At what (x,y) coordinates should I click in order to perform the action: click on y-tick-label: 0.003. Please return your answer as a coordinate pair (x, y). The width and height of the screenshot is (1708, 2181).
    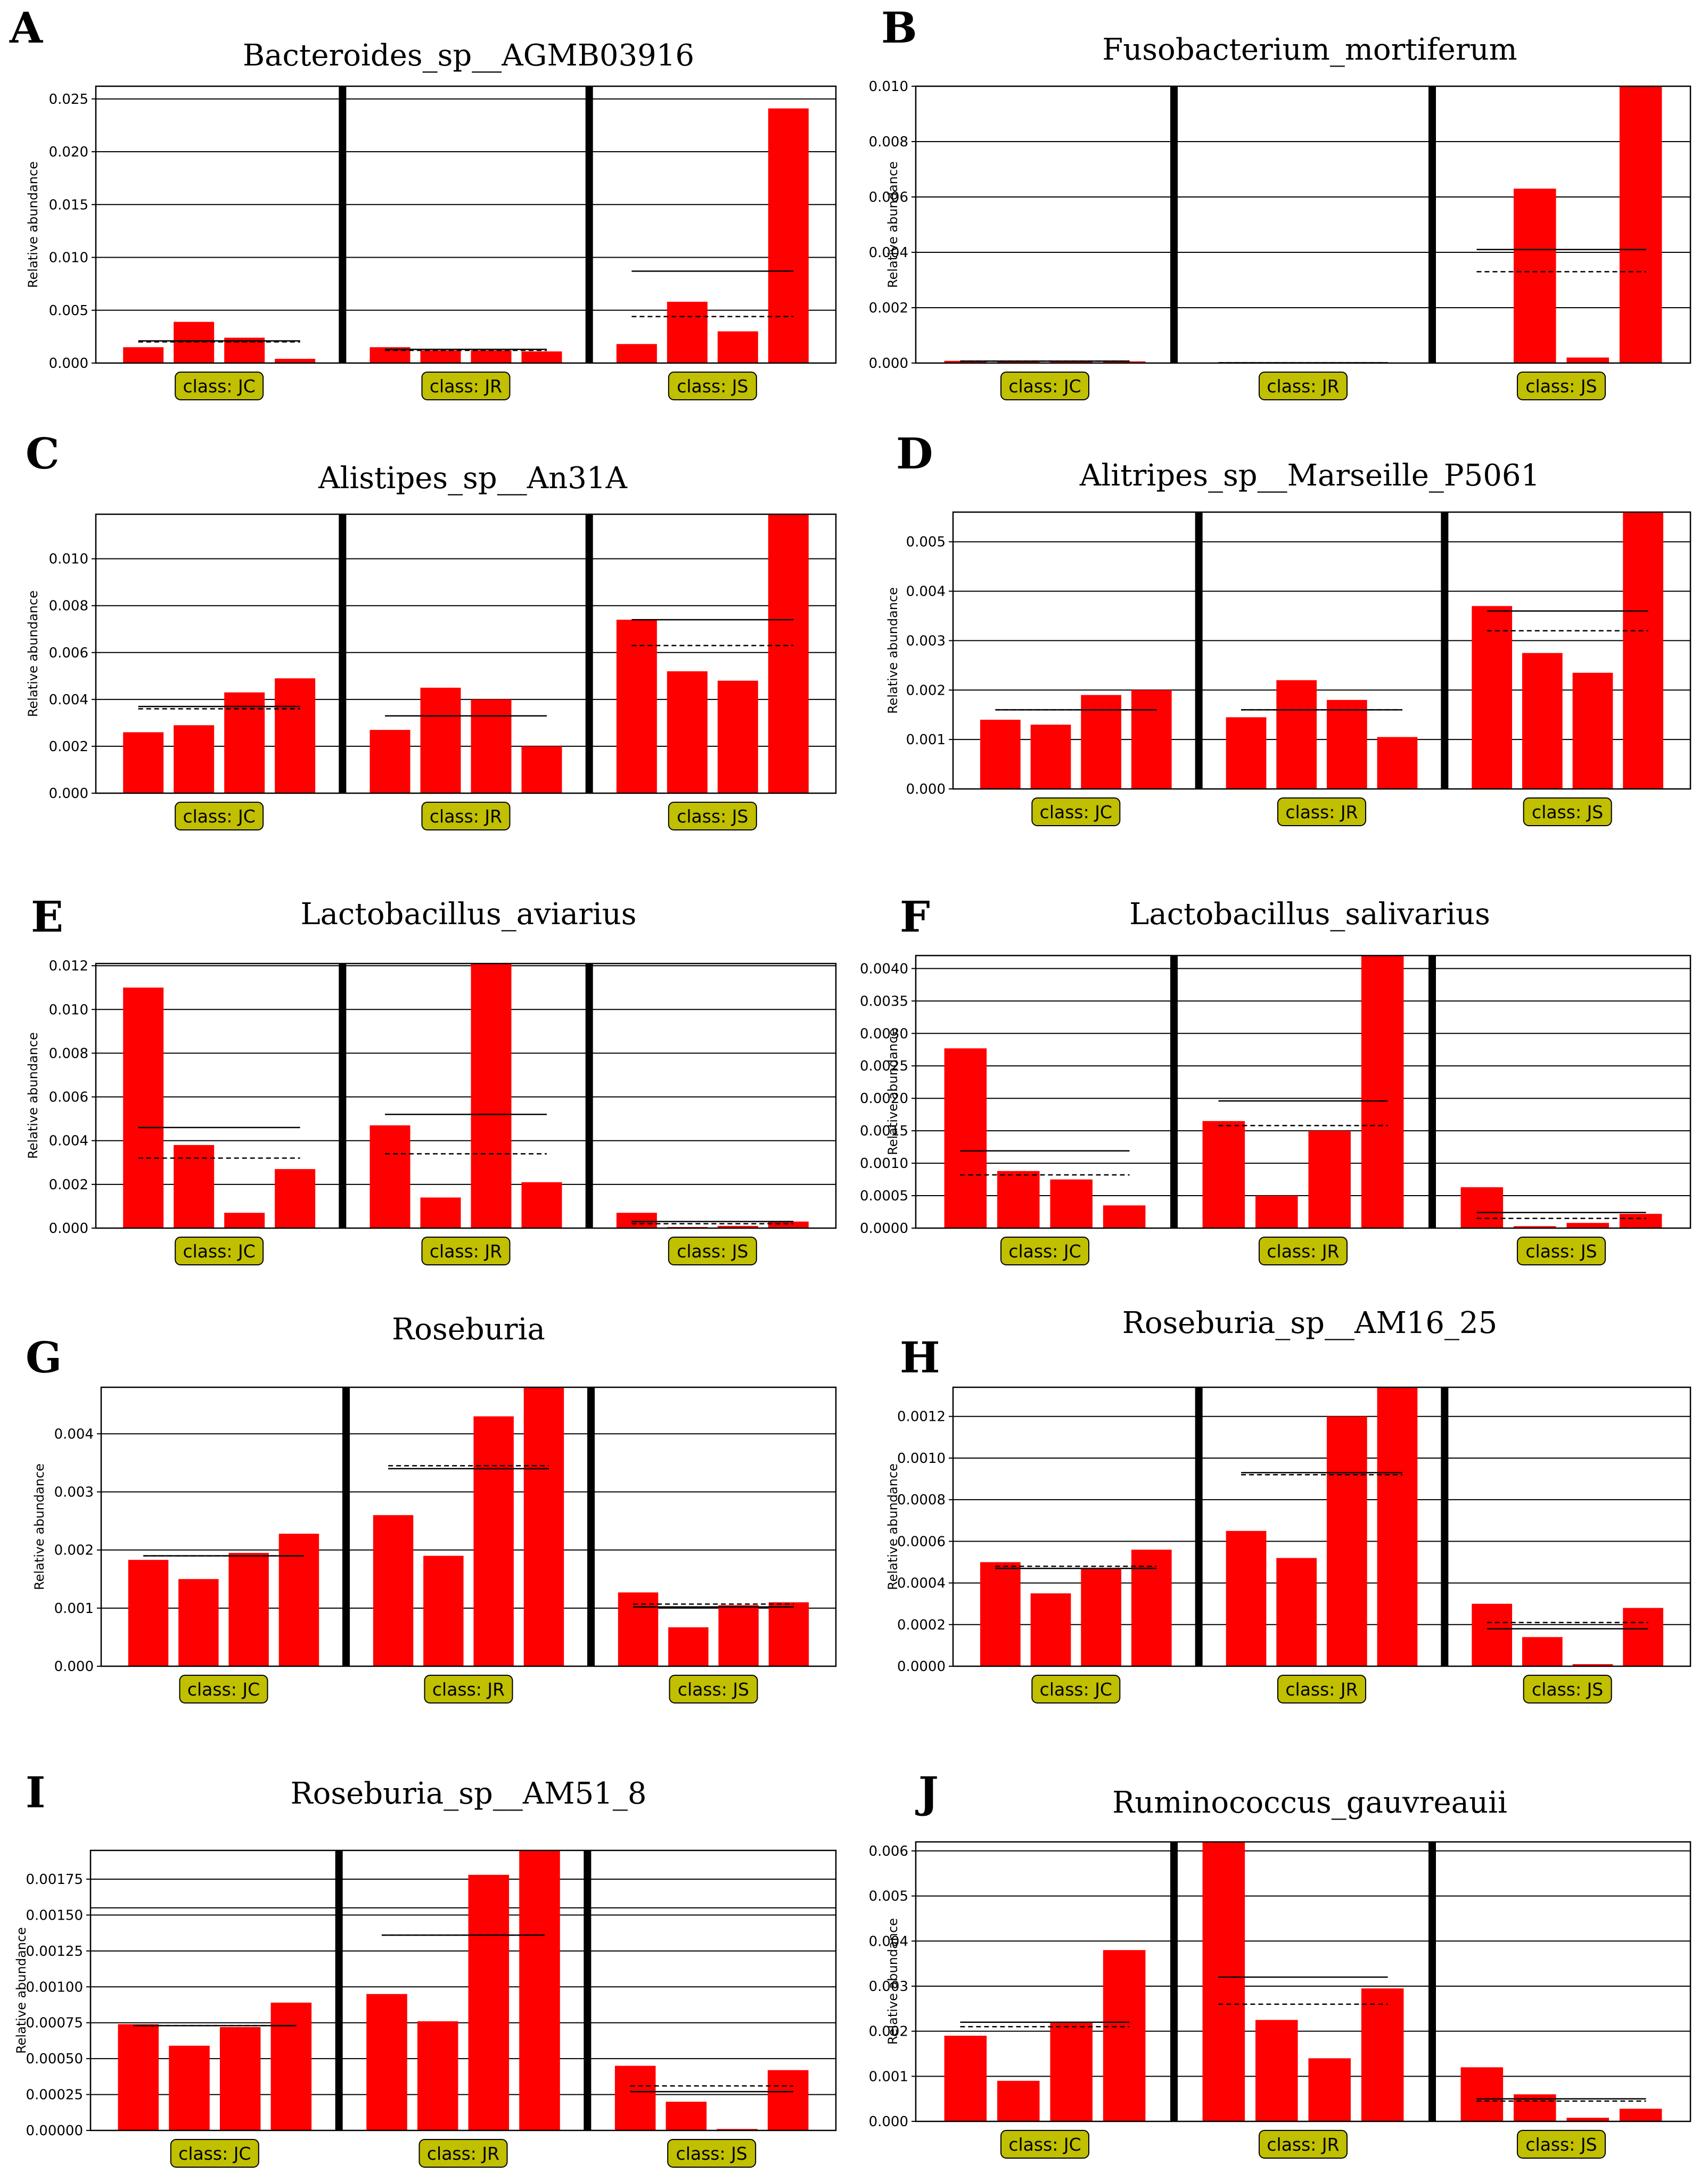
    Looking at the image, I should click on (74, 1493).